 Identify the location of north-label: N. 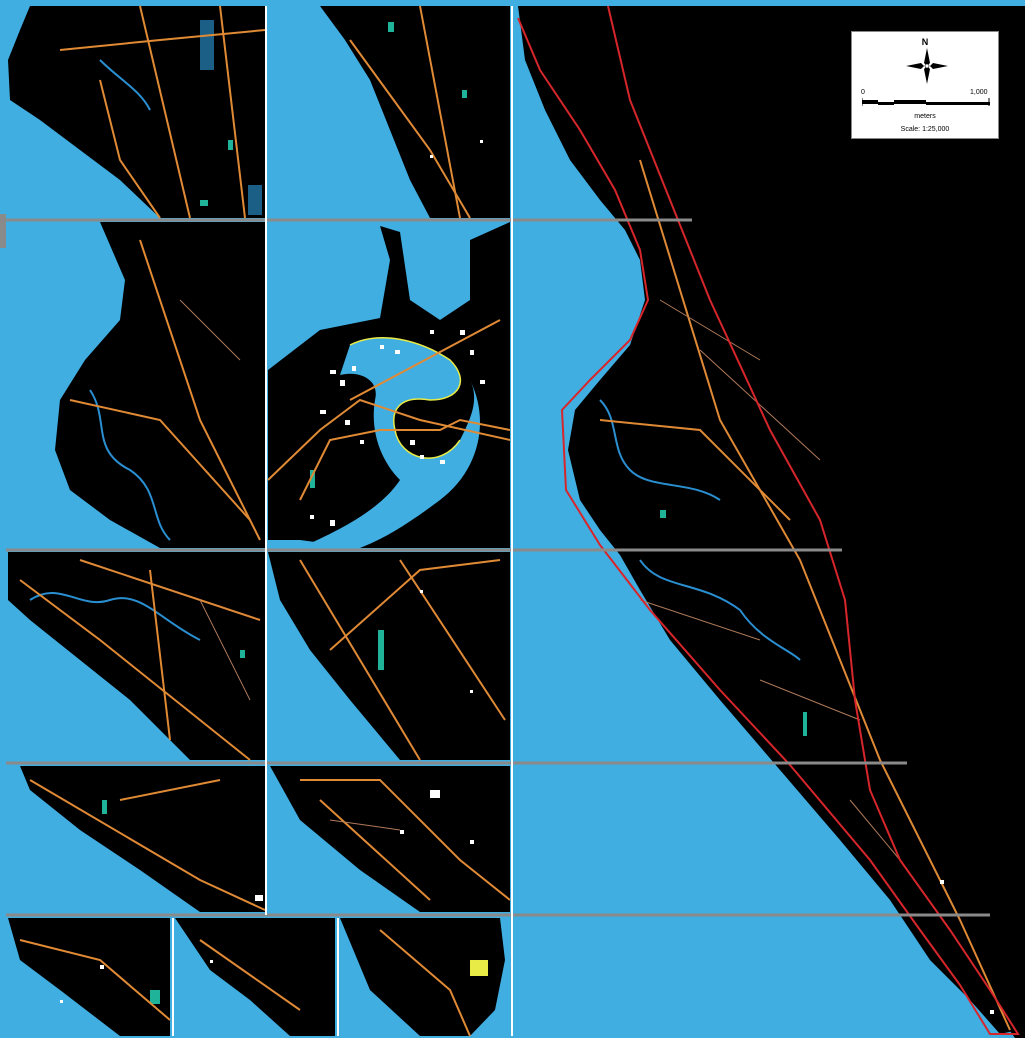
(925, 42).